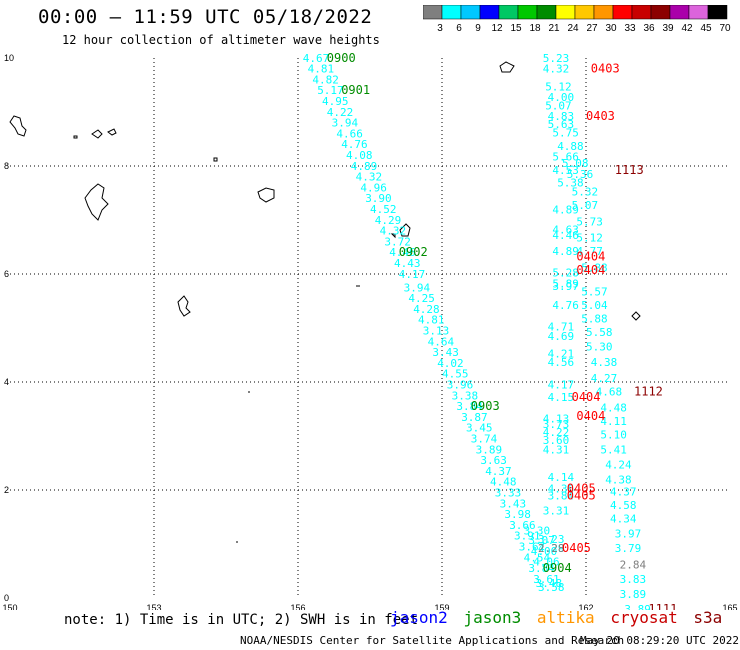  What do you see at coordinates (554, 28) in the screenshot?
I see `colorbar-label: 21` at bounding box center [554, 28].